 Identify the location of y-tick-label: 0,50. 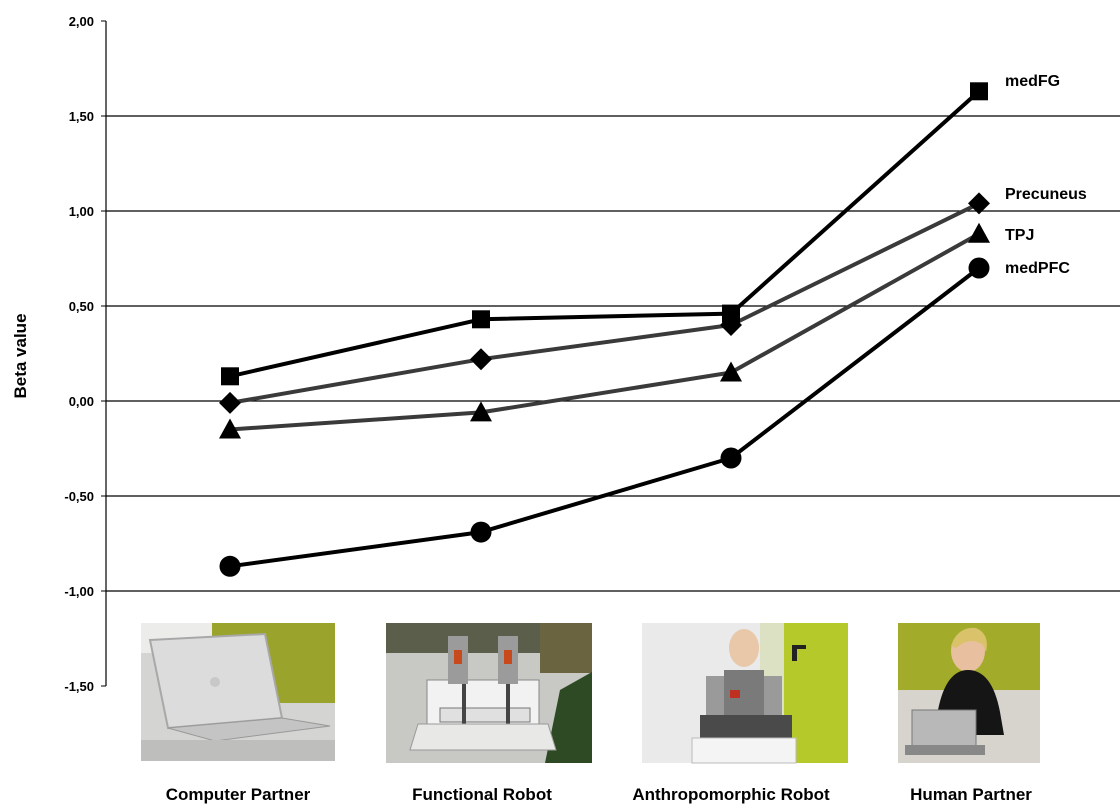
(81, 306).